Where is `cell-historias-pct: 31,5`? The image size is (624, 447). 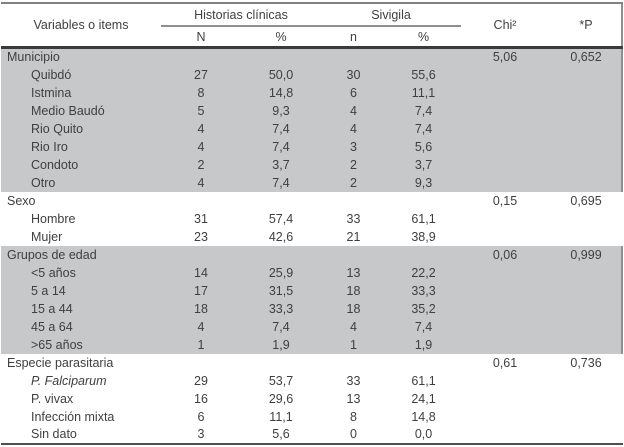 cell-historias-pct: 31,5 is located at coordinates (281, 290).